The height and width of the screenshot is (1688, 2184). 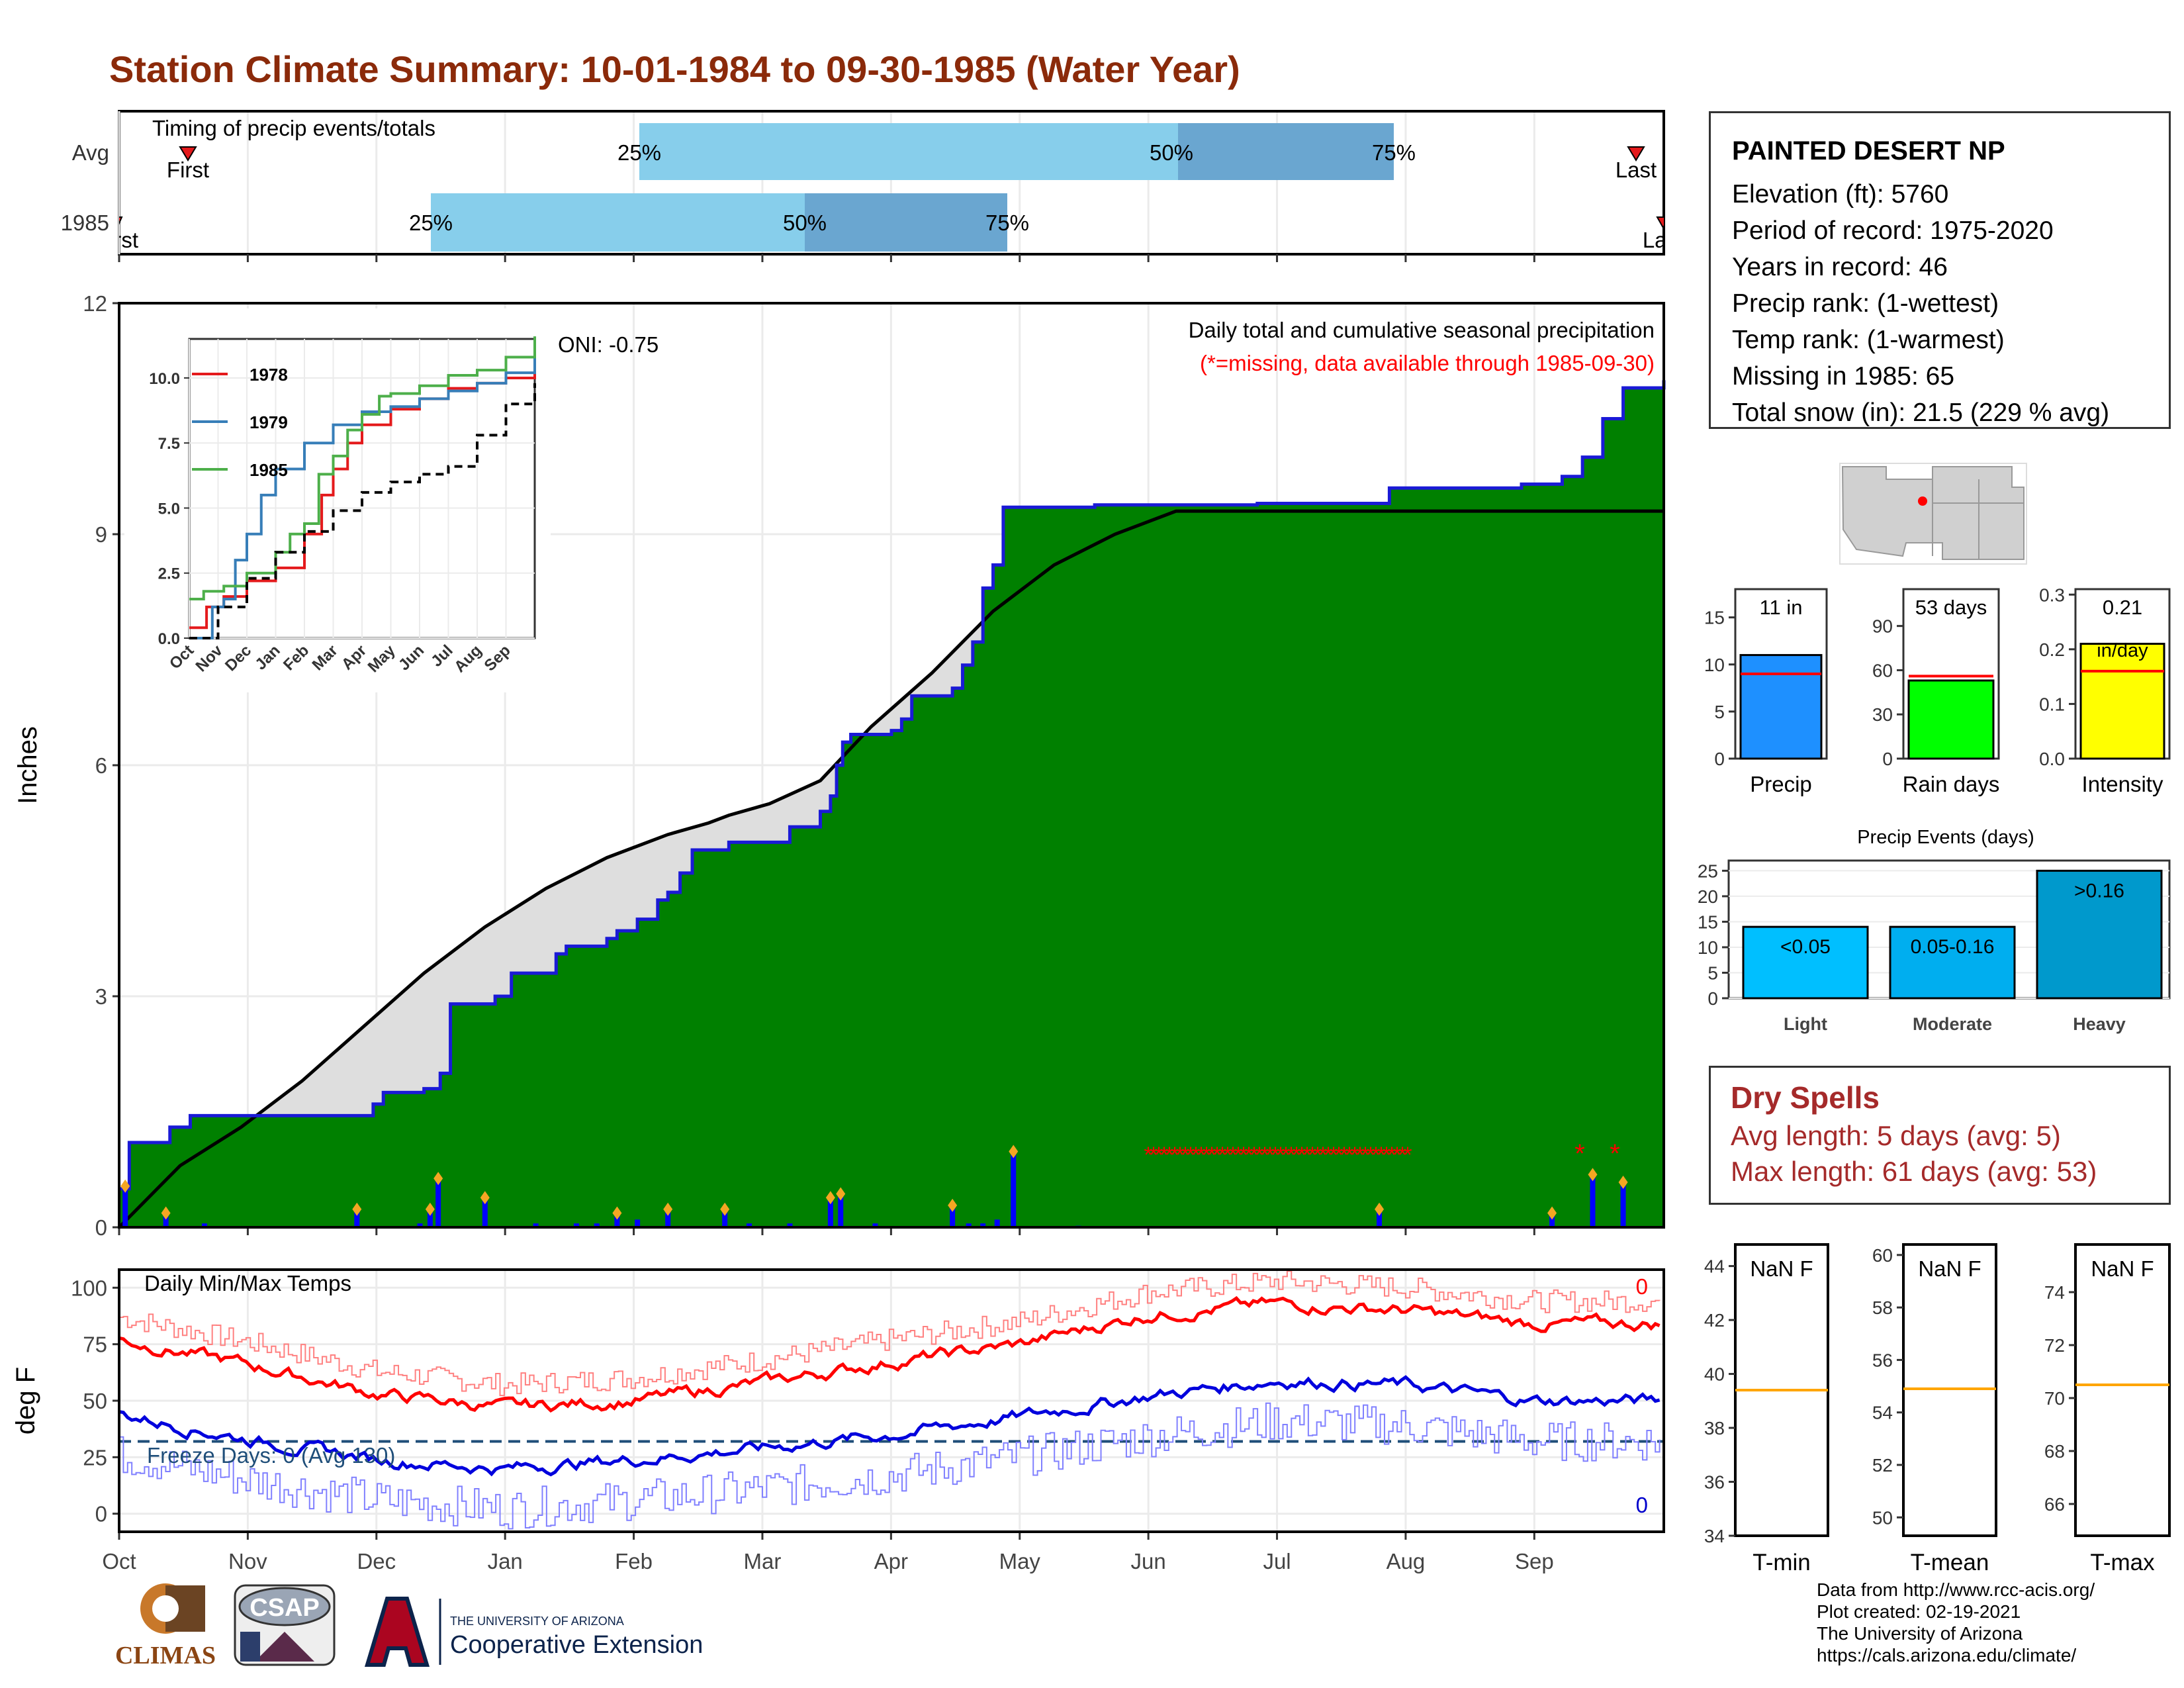 What do you see at coordinates (1660, 223) in the screenshot?
I see `year-last-marker` at bounding box center [1660, 223].